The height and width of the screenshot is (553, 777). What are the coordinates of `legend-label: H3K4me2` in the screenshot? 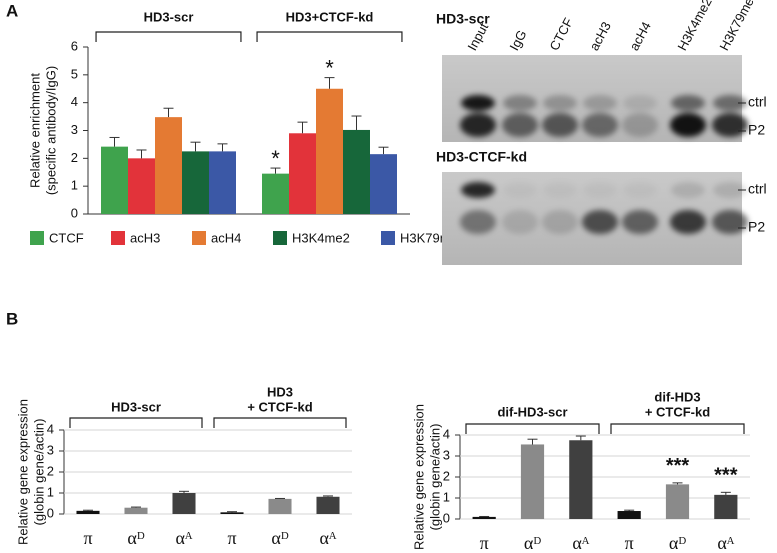 It's located at (321, 237).